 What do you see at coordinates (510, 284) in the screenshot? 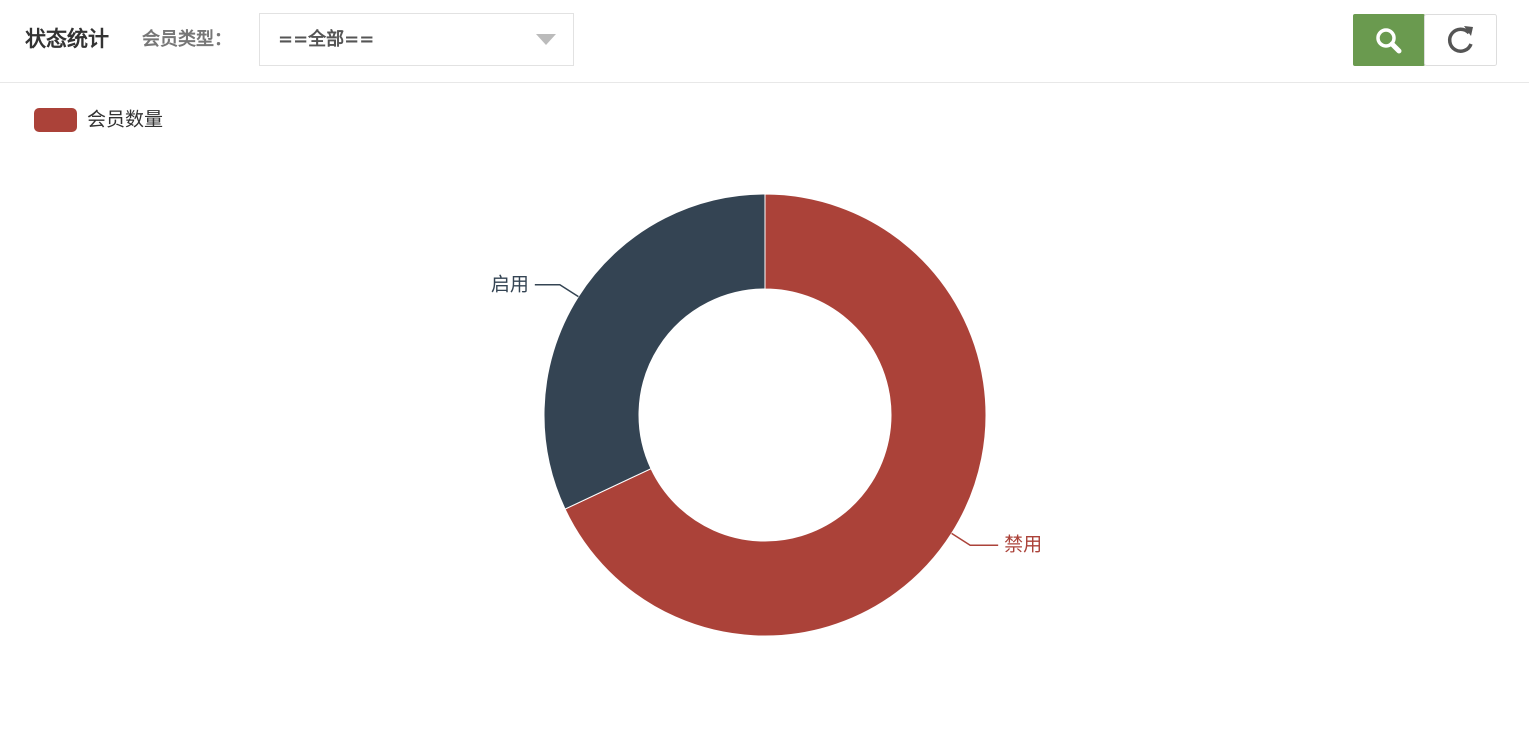
I see `slice-label: 启用` at bounding box center [510, 284].